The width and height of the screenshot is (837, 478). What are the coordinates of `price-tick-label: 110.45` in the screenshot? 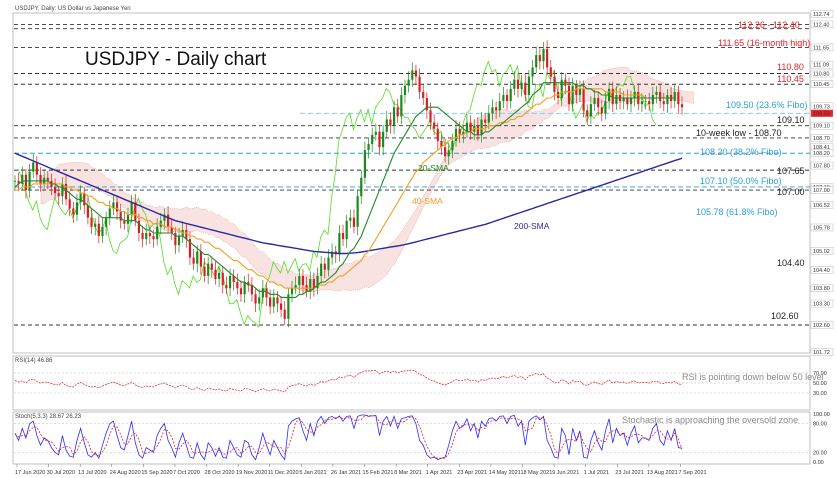 It's located at (821, 85).